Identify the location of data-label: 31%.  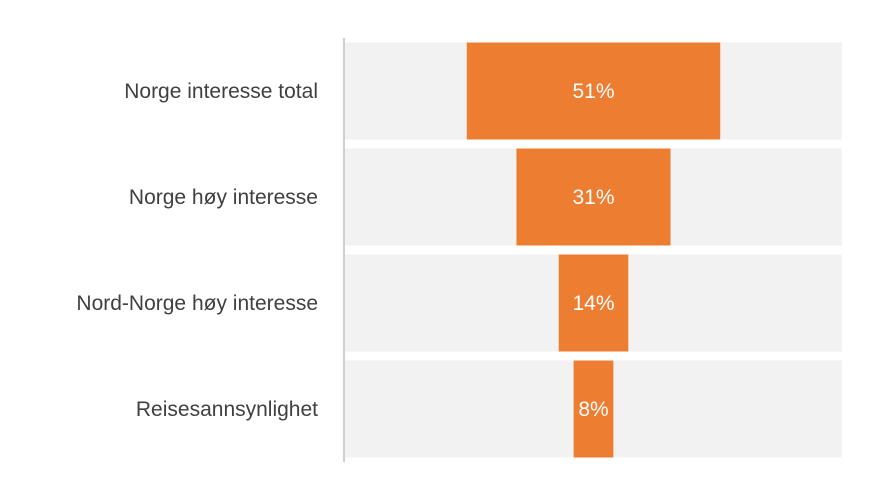
(593, 197).